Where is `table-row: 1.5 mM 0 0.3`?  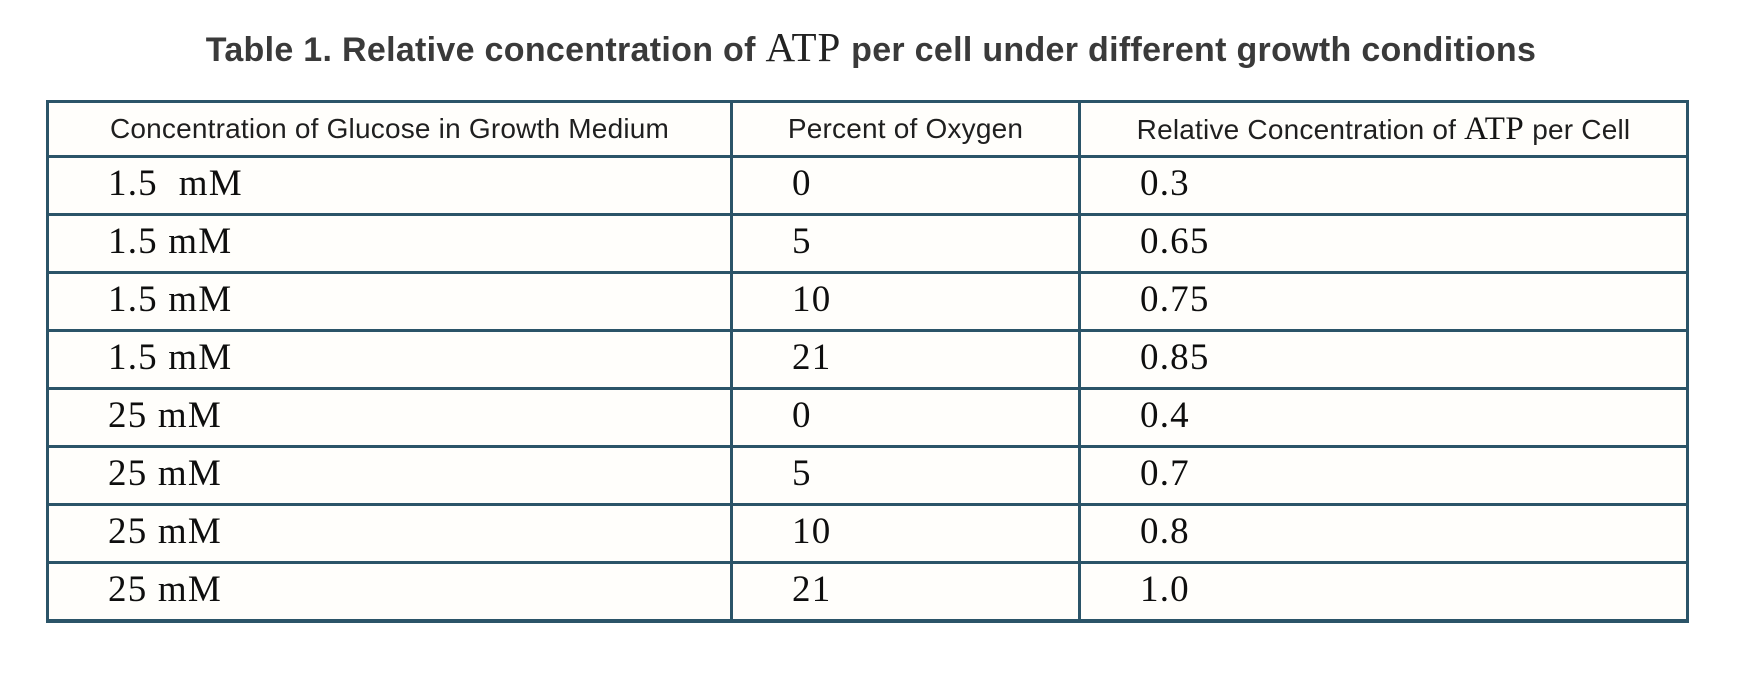 table-row: 1.5 mM 0 0.3 is located at coordinates (867, 185).